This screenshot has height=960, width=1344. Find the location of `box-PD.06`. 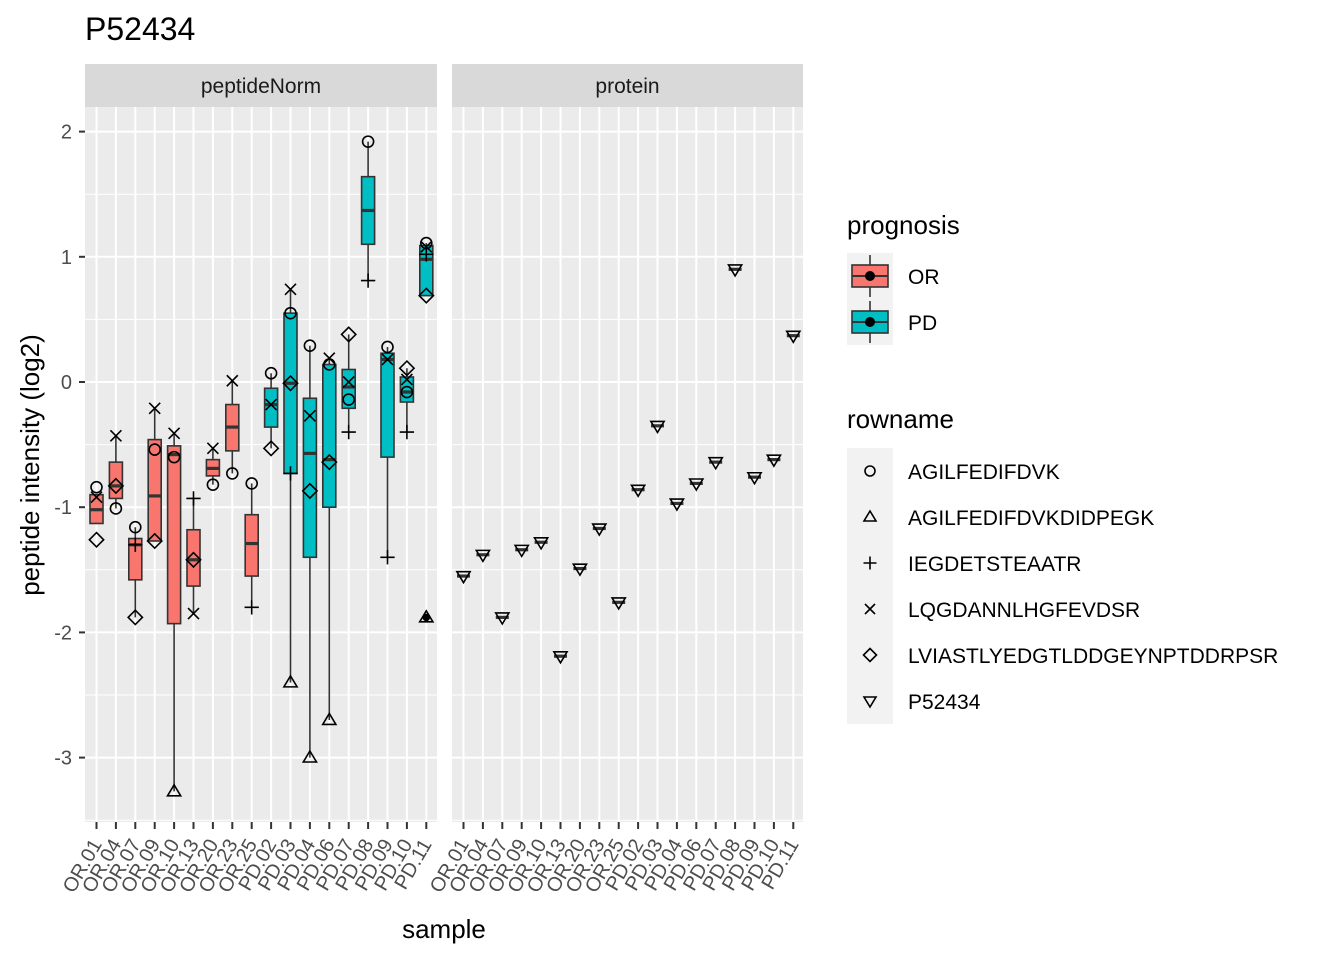

box-PD.06 is located at coordinates (329, 435).